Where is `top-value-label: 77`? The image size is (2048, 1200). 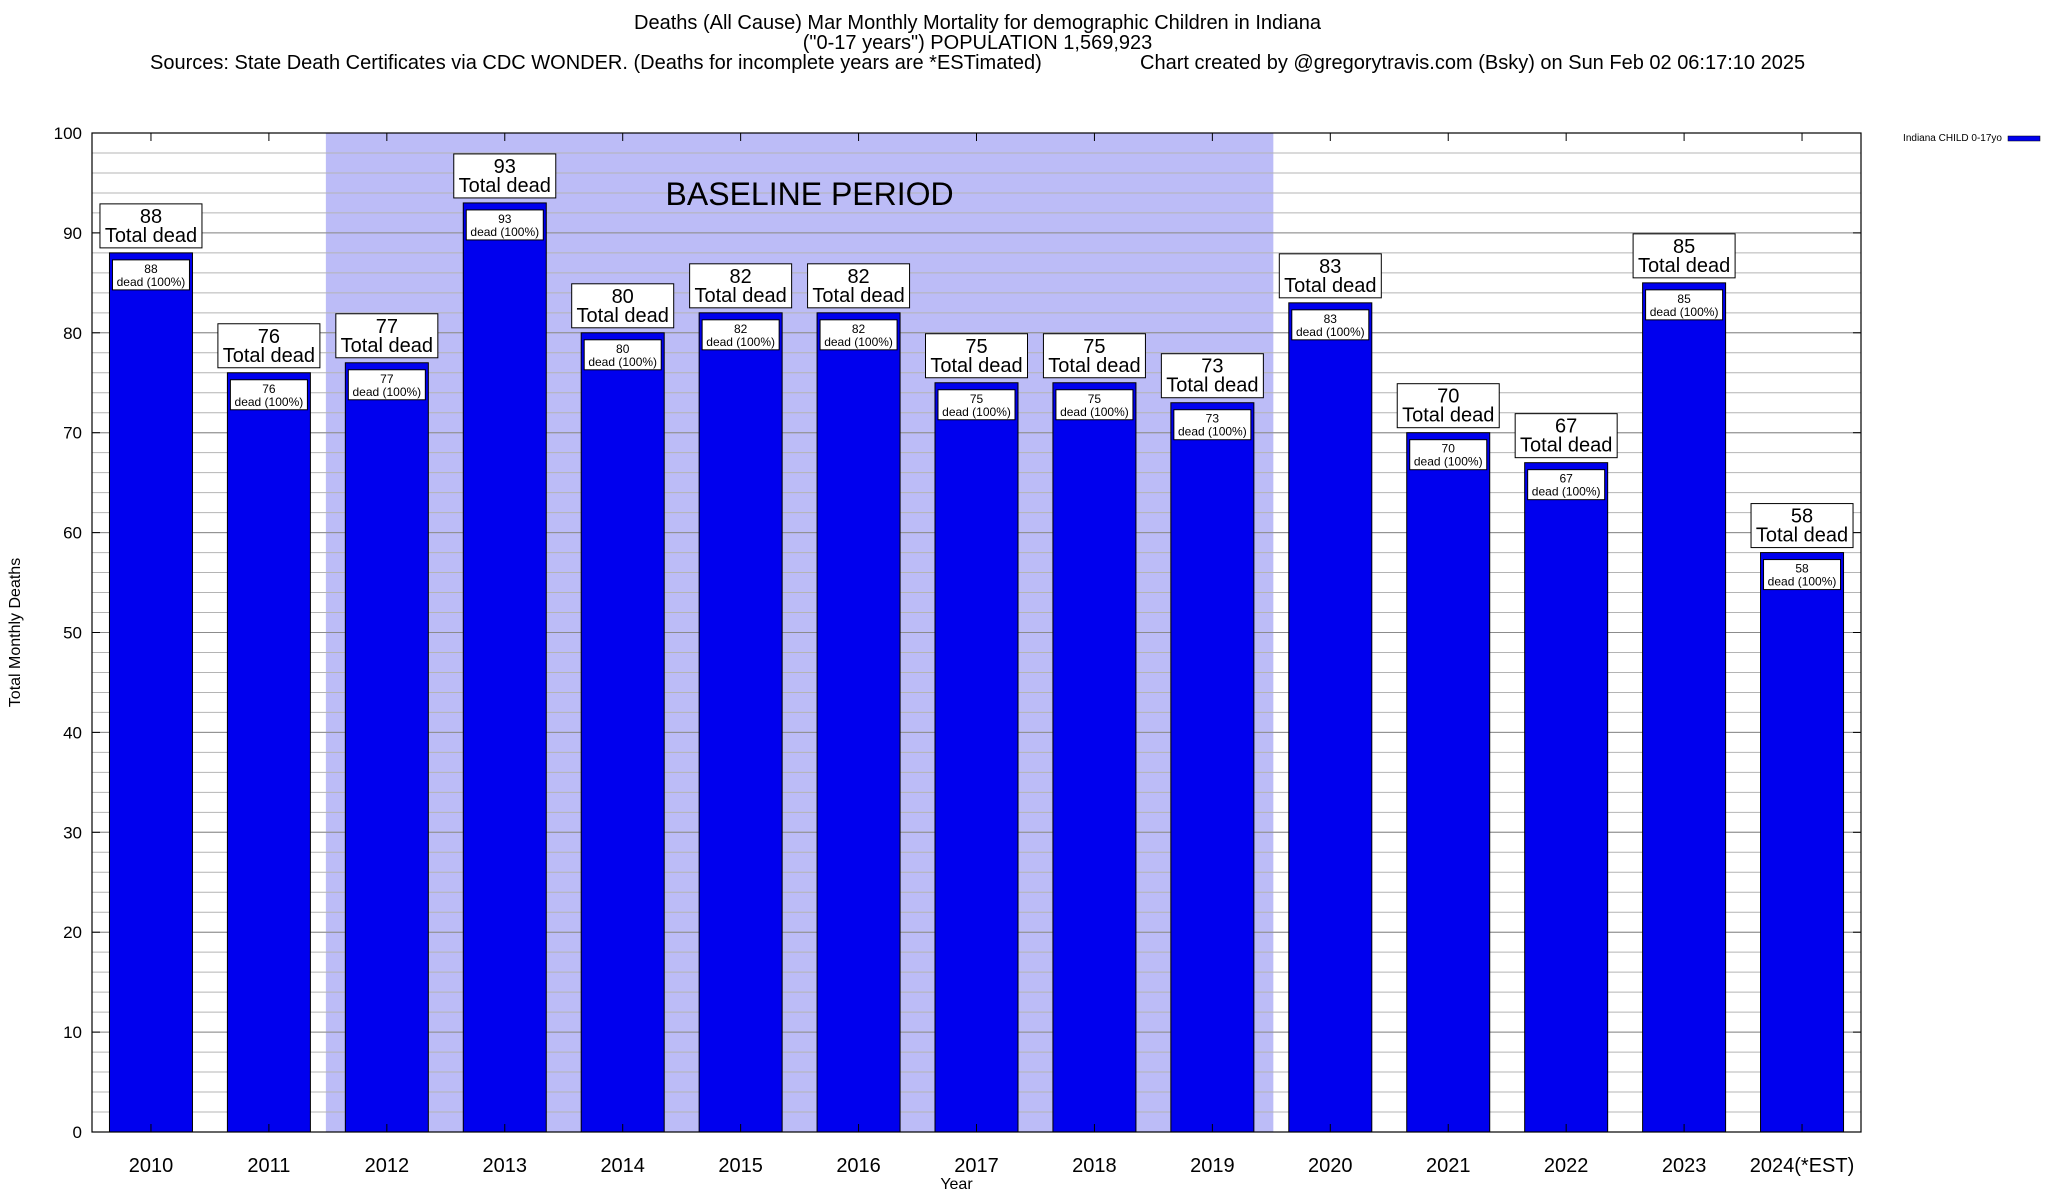
top-value-label: 77 is located at coordinates (387, 327).